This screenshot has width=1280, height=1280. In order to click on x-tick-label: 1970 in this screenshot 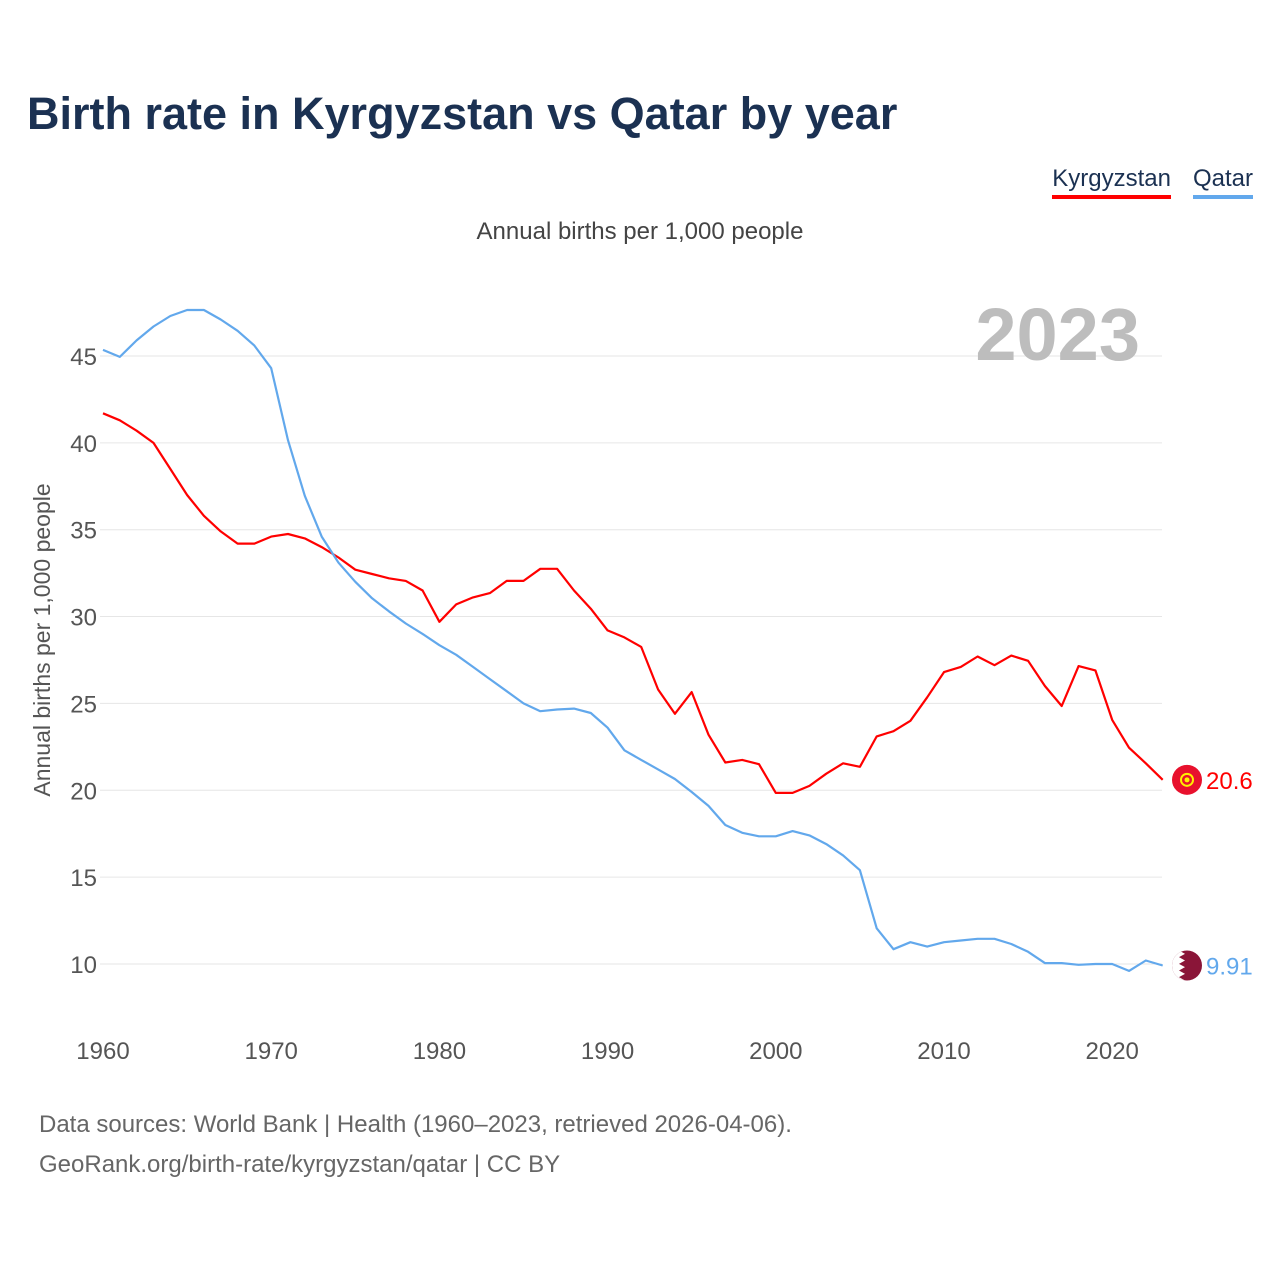, I will do `click(271, 1051)`.